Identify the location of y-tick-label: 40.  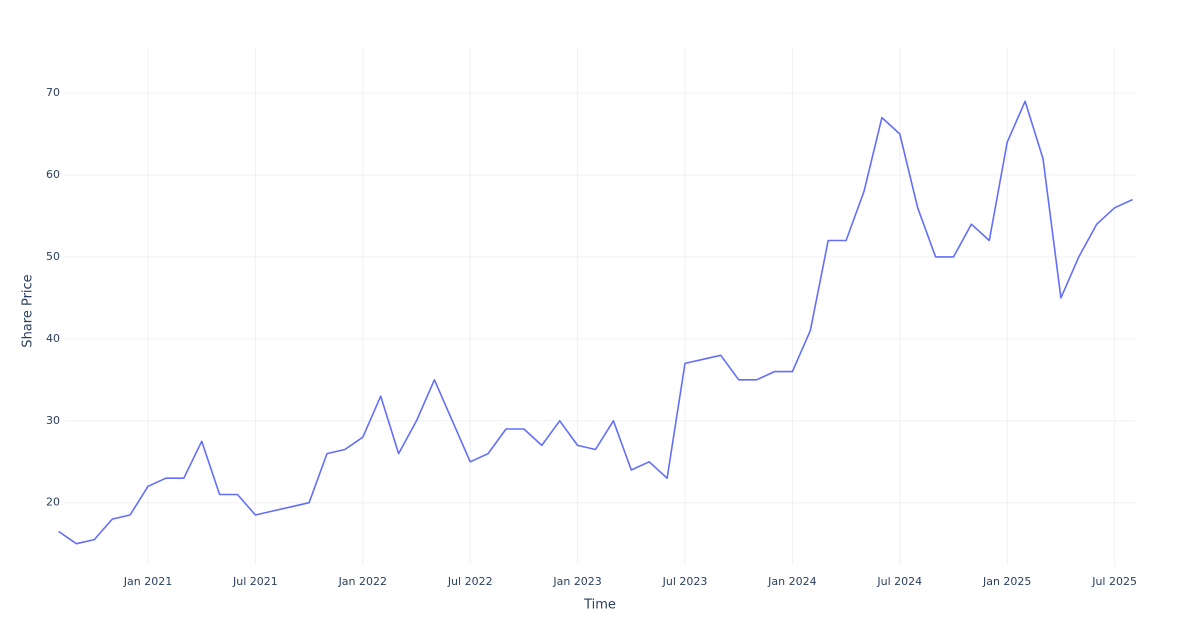
(53, 338).